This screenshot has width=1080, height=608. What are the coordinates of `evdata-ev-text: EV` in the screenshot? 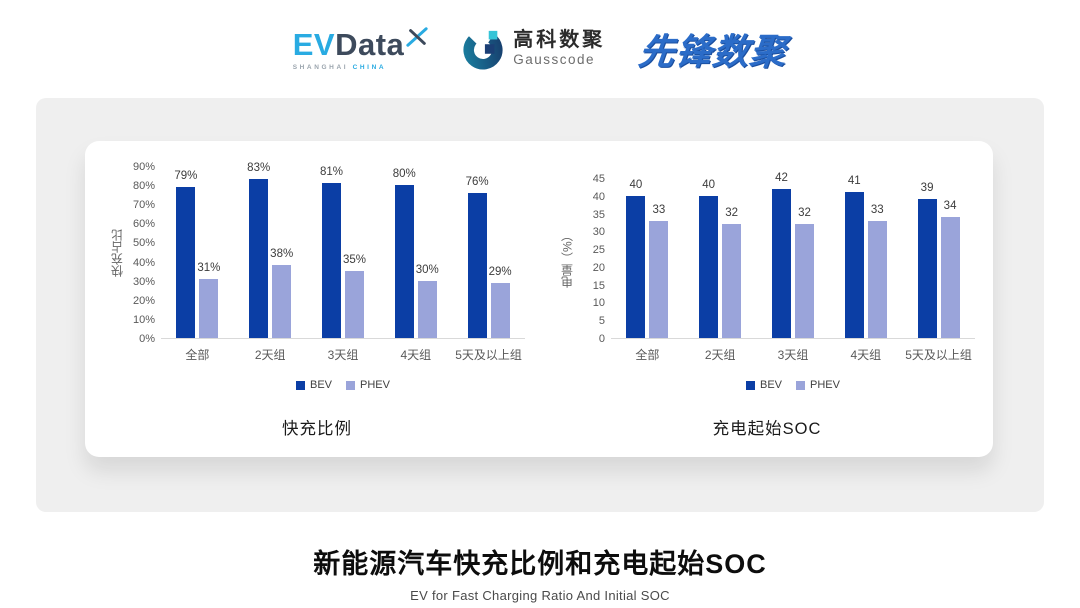 It's located at (314, 45).